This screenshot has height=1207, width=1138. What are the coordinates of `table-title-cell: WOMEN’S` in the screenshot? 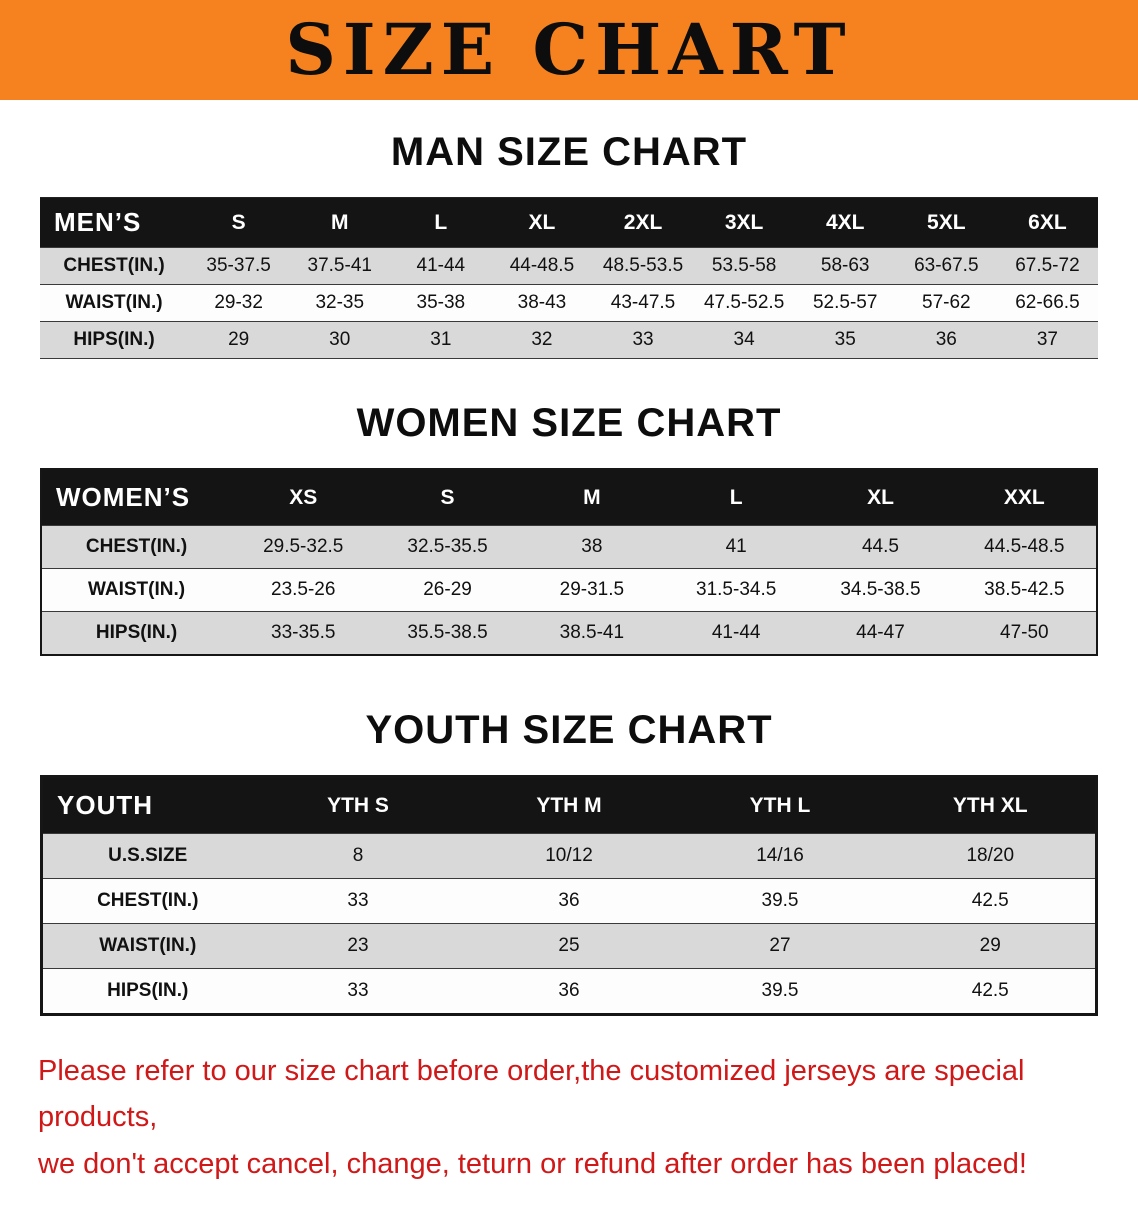 It's located at (136, 497).